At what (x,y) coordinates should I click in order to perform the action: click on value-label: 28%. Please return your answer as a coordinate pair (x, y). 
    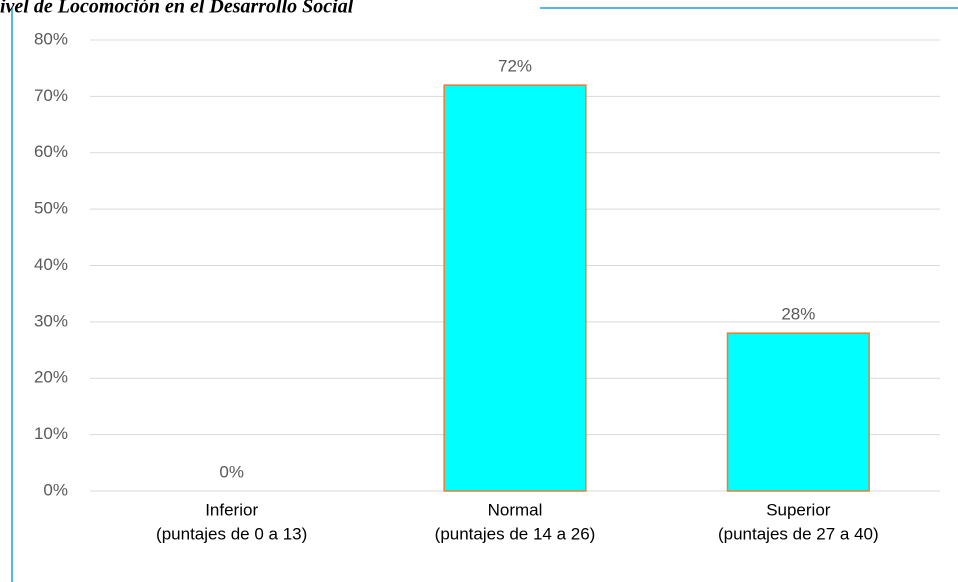
    Looking at the image, I should click on (798, 314).